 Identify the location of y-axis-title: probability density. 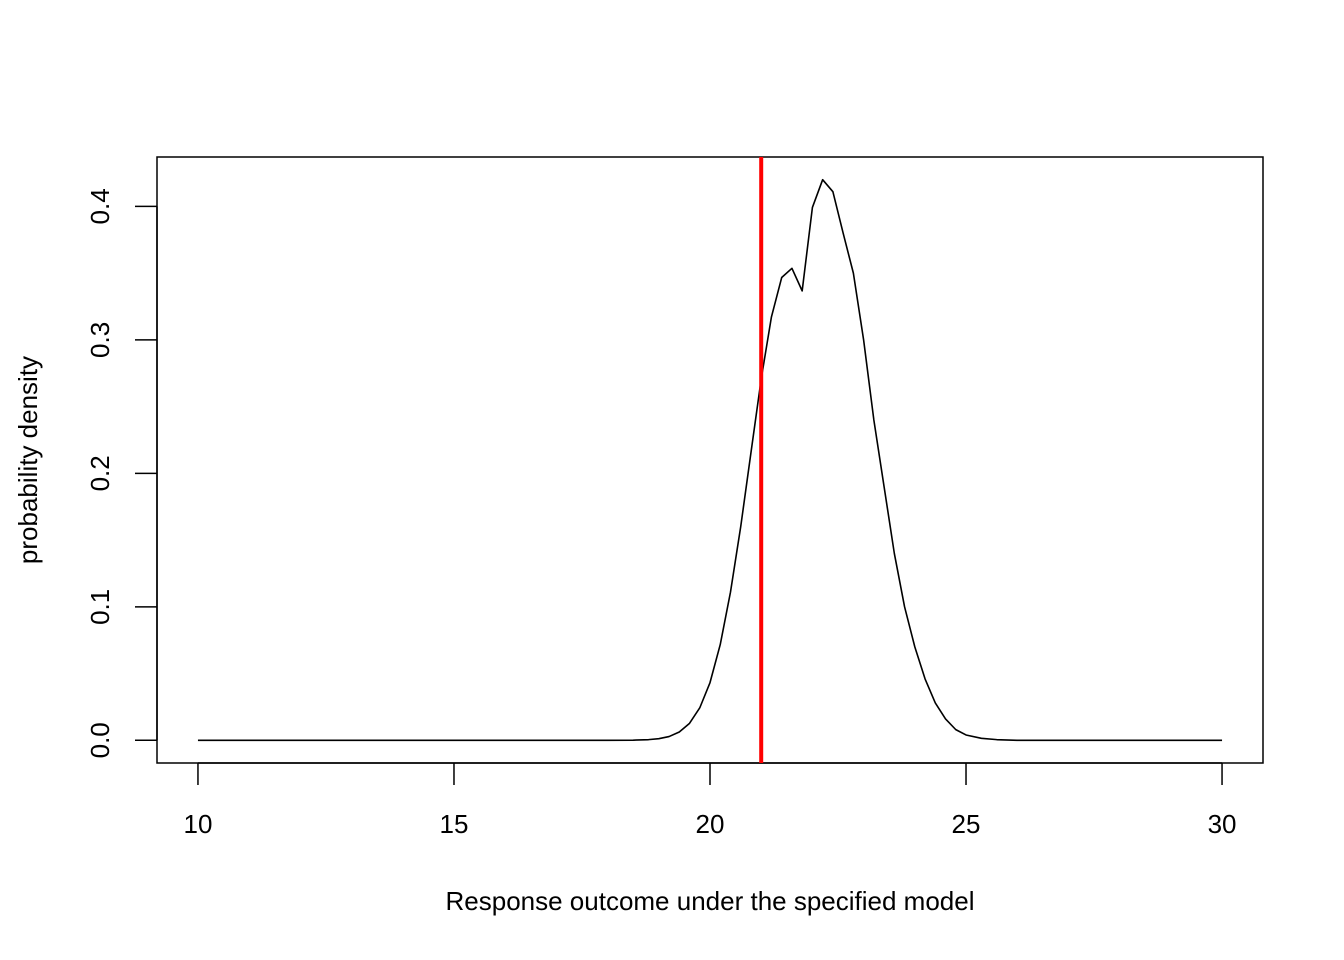
(28, 460).